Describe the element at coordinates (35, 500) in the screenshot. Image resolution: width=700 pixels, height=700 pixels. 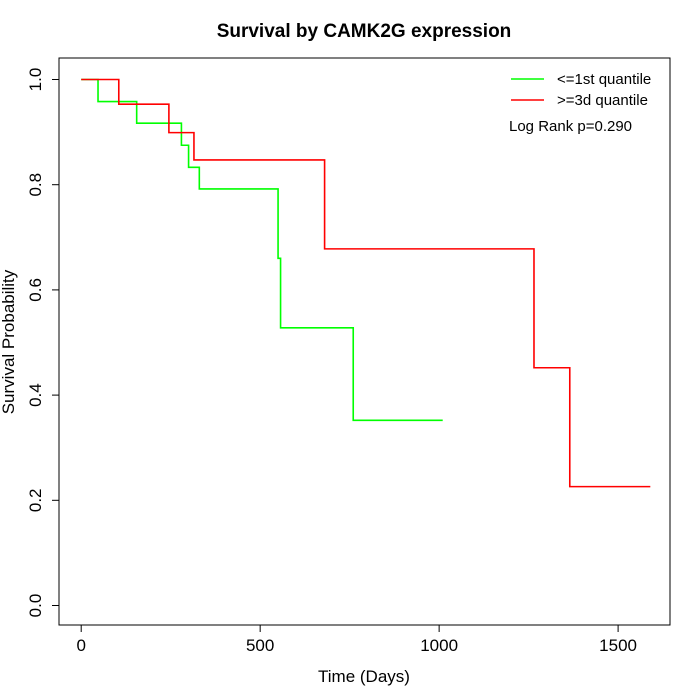
I see `y-tick-label: 0.2` at that location.